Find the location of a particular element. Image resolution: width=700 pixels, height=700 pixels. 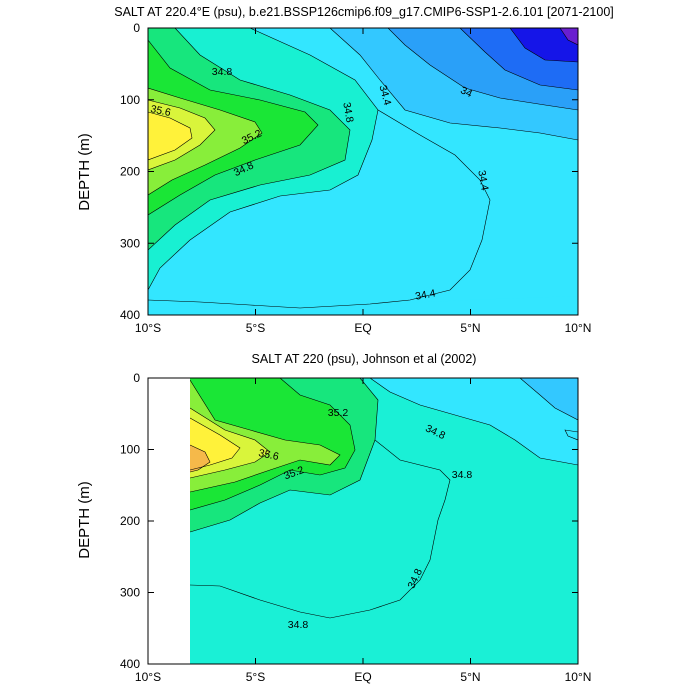

bottom-x-tick-label: 10°S is located at coordinates (148, 677).